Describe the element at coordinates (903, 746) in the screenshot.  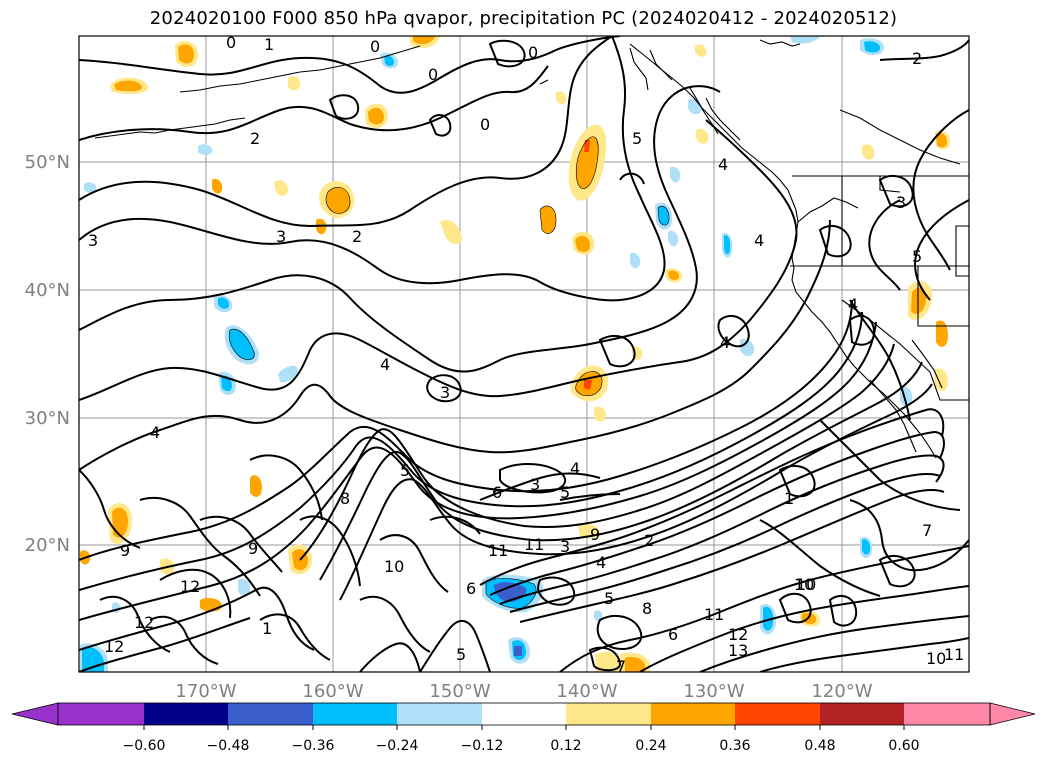
I see `colorbar-label: 0.60` at that location.